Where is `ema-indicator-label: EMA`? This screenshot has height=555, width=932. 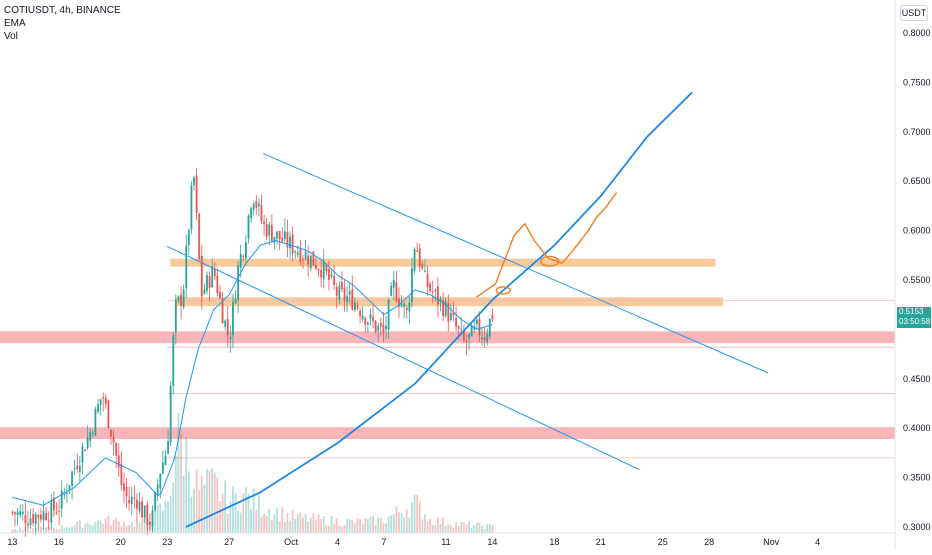 ema-indicator-label: EMA is located at coordinates (15, 23).